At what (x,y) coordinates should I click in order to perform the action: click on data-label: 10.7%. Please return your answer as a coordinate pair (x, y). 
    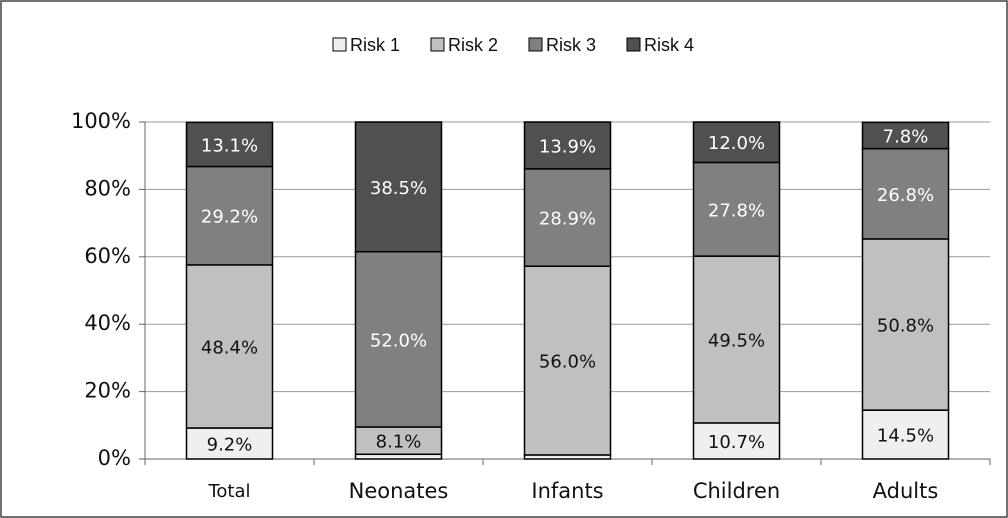
    Looking at the image, I should click on (736, 442).